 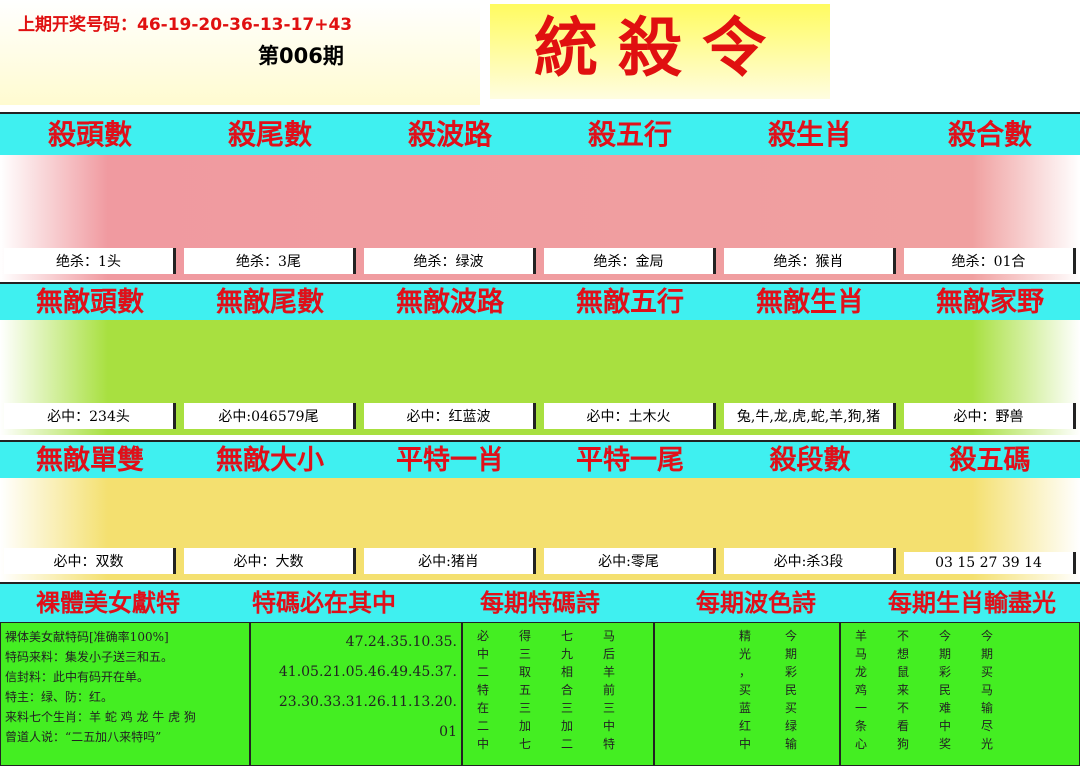 What do you see at coordinates (785, 744) in the screenshot?
I see `poem-line: 中输` at bounding box center [785, 744].